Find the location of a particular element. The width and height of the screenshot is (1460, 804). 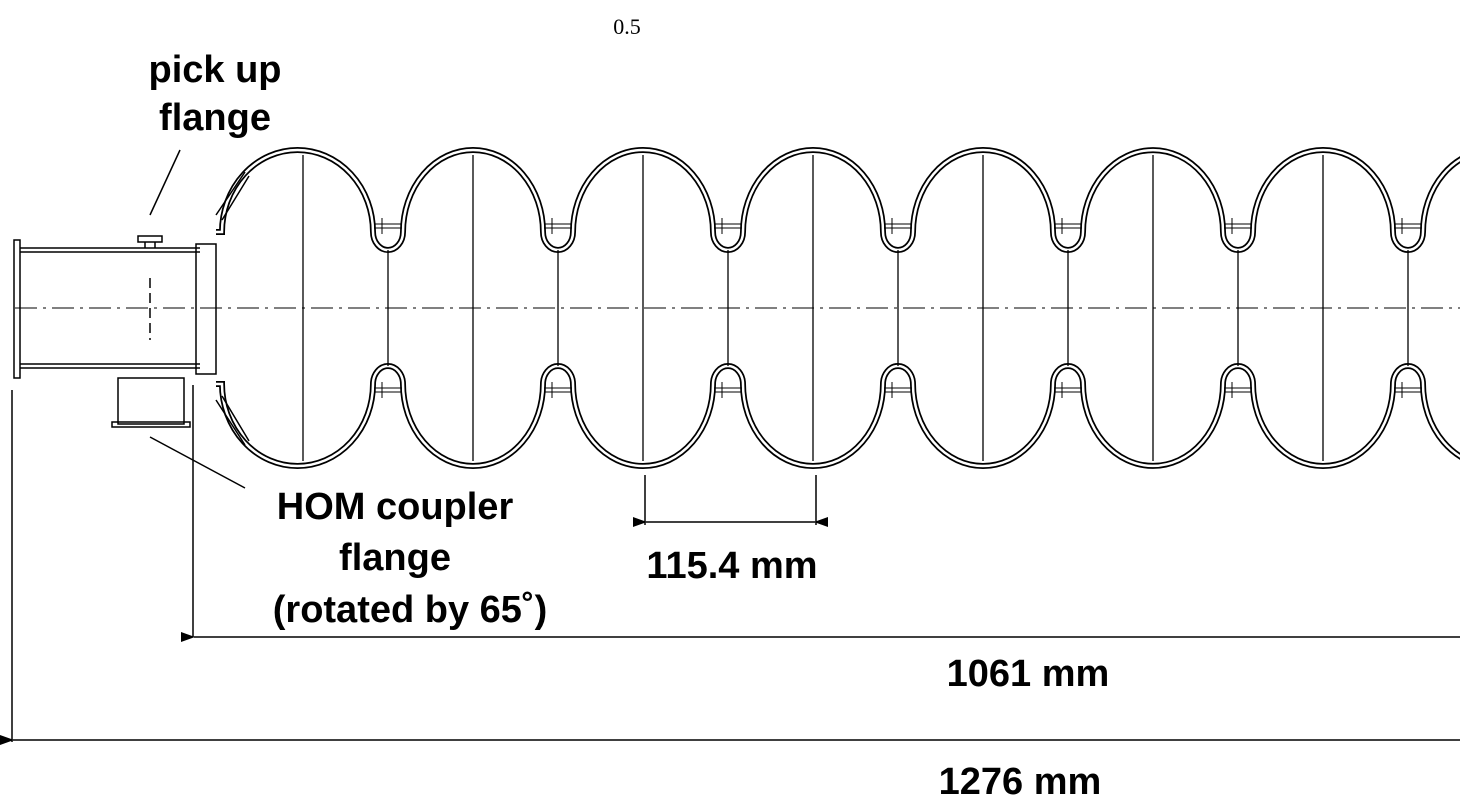

beam-pipe is located at coordinates (131, 308).